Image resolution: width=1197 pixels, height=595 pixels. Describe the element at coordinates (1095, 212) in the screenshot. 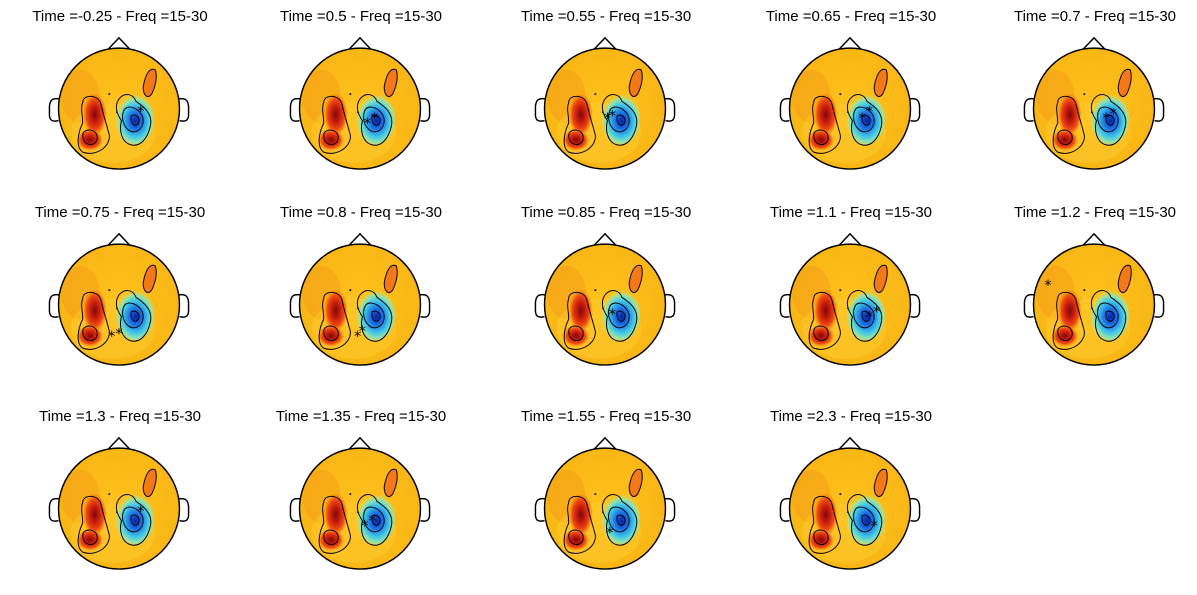

I see `panel-title: Time =1.2 - Freq =15-30` at that location.